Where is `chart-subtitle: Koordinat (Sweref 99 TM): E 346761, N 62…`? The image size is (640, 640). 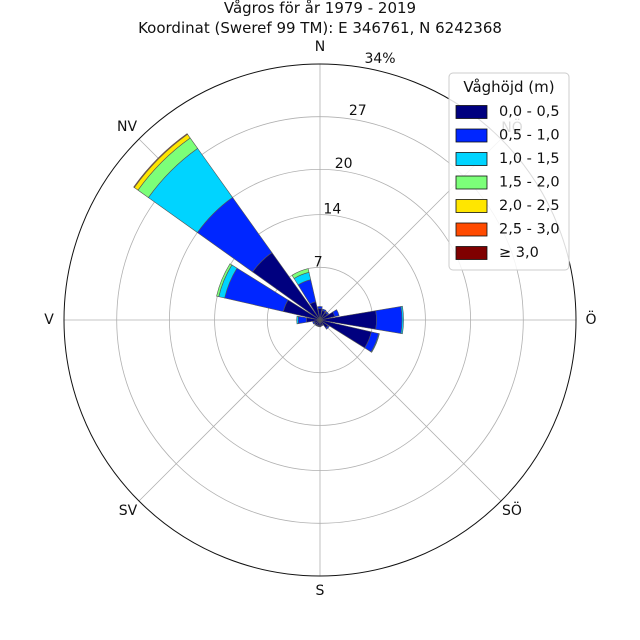 chart-subtitle: Koordinat (Sweref 99 TM): E 346761, N 62… is located at coordinates (320, 28).